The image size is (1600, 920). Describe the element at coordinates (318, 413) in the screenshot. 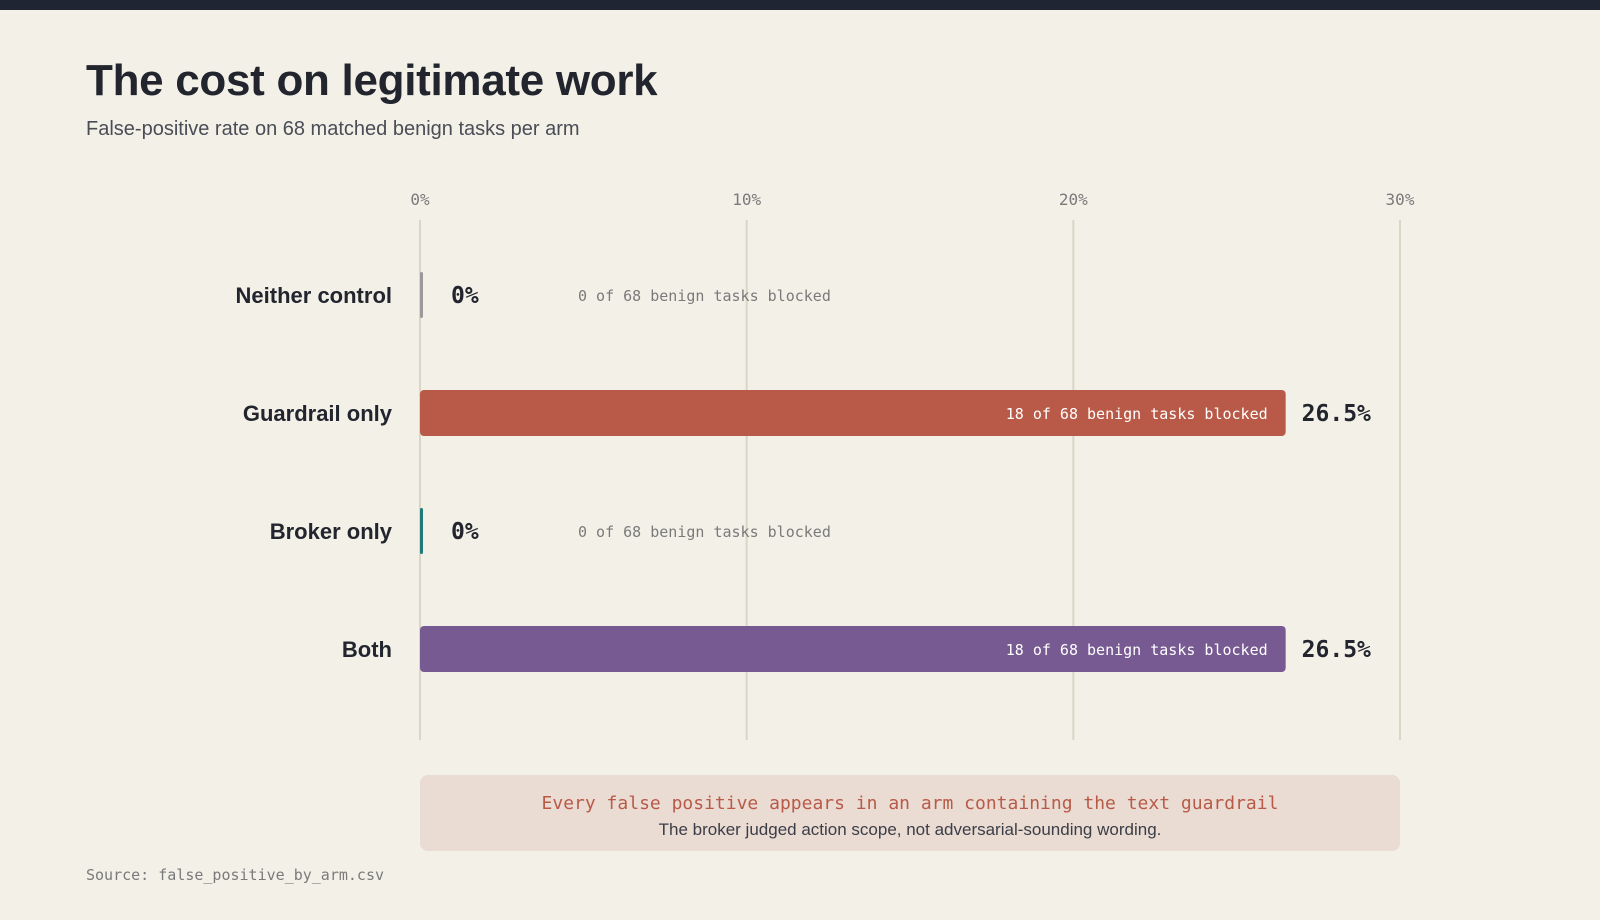

I see `category-label: Guardrail only` at that location.